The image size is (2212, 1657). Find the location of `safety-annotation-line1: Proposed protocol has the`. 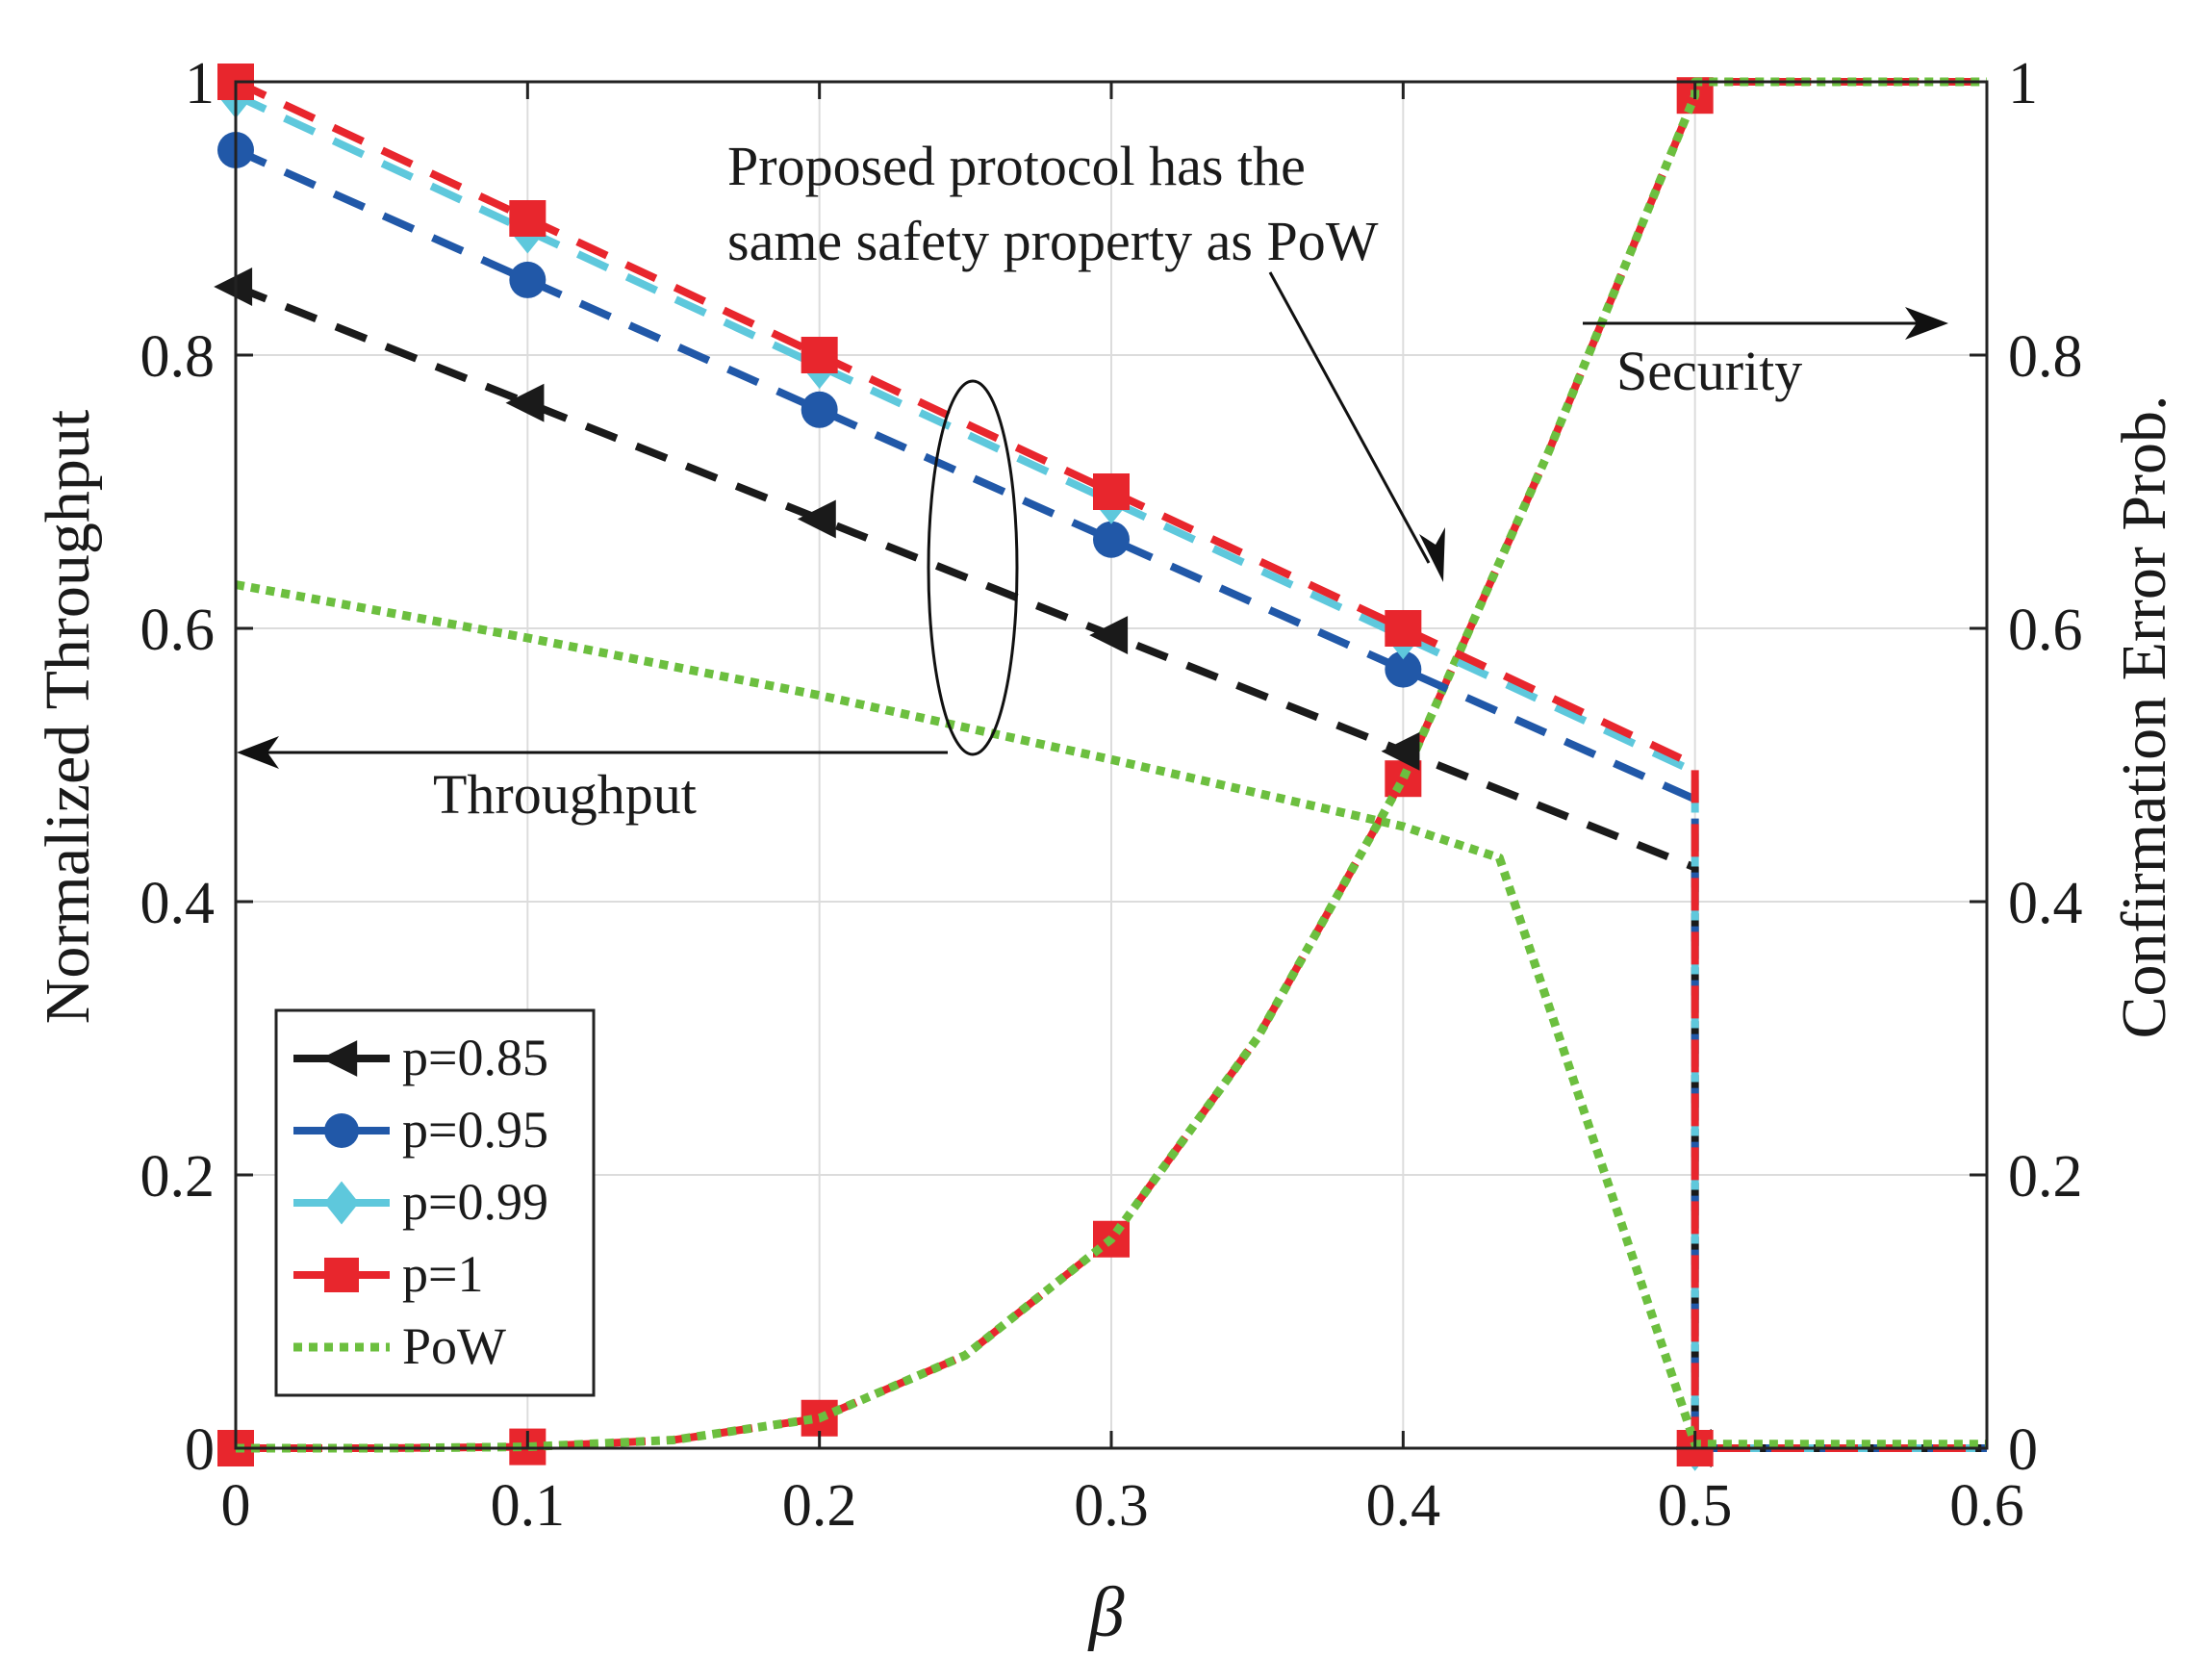

safety-annotation-line1: Proposed protocol has the is located at coordinates (1016, 166).